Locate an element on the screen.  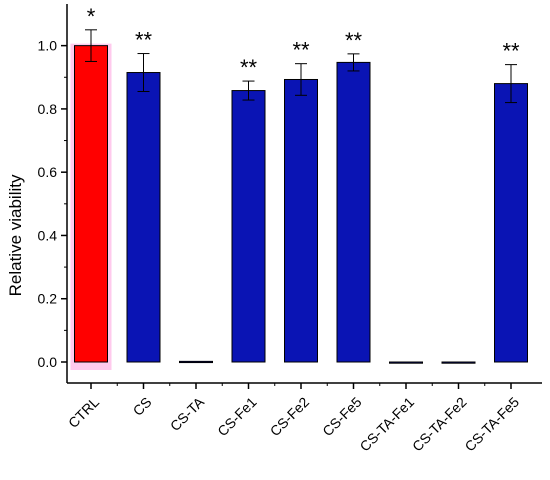
bar-cs is located at coordinates (143, 217).